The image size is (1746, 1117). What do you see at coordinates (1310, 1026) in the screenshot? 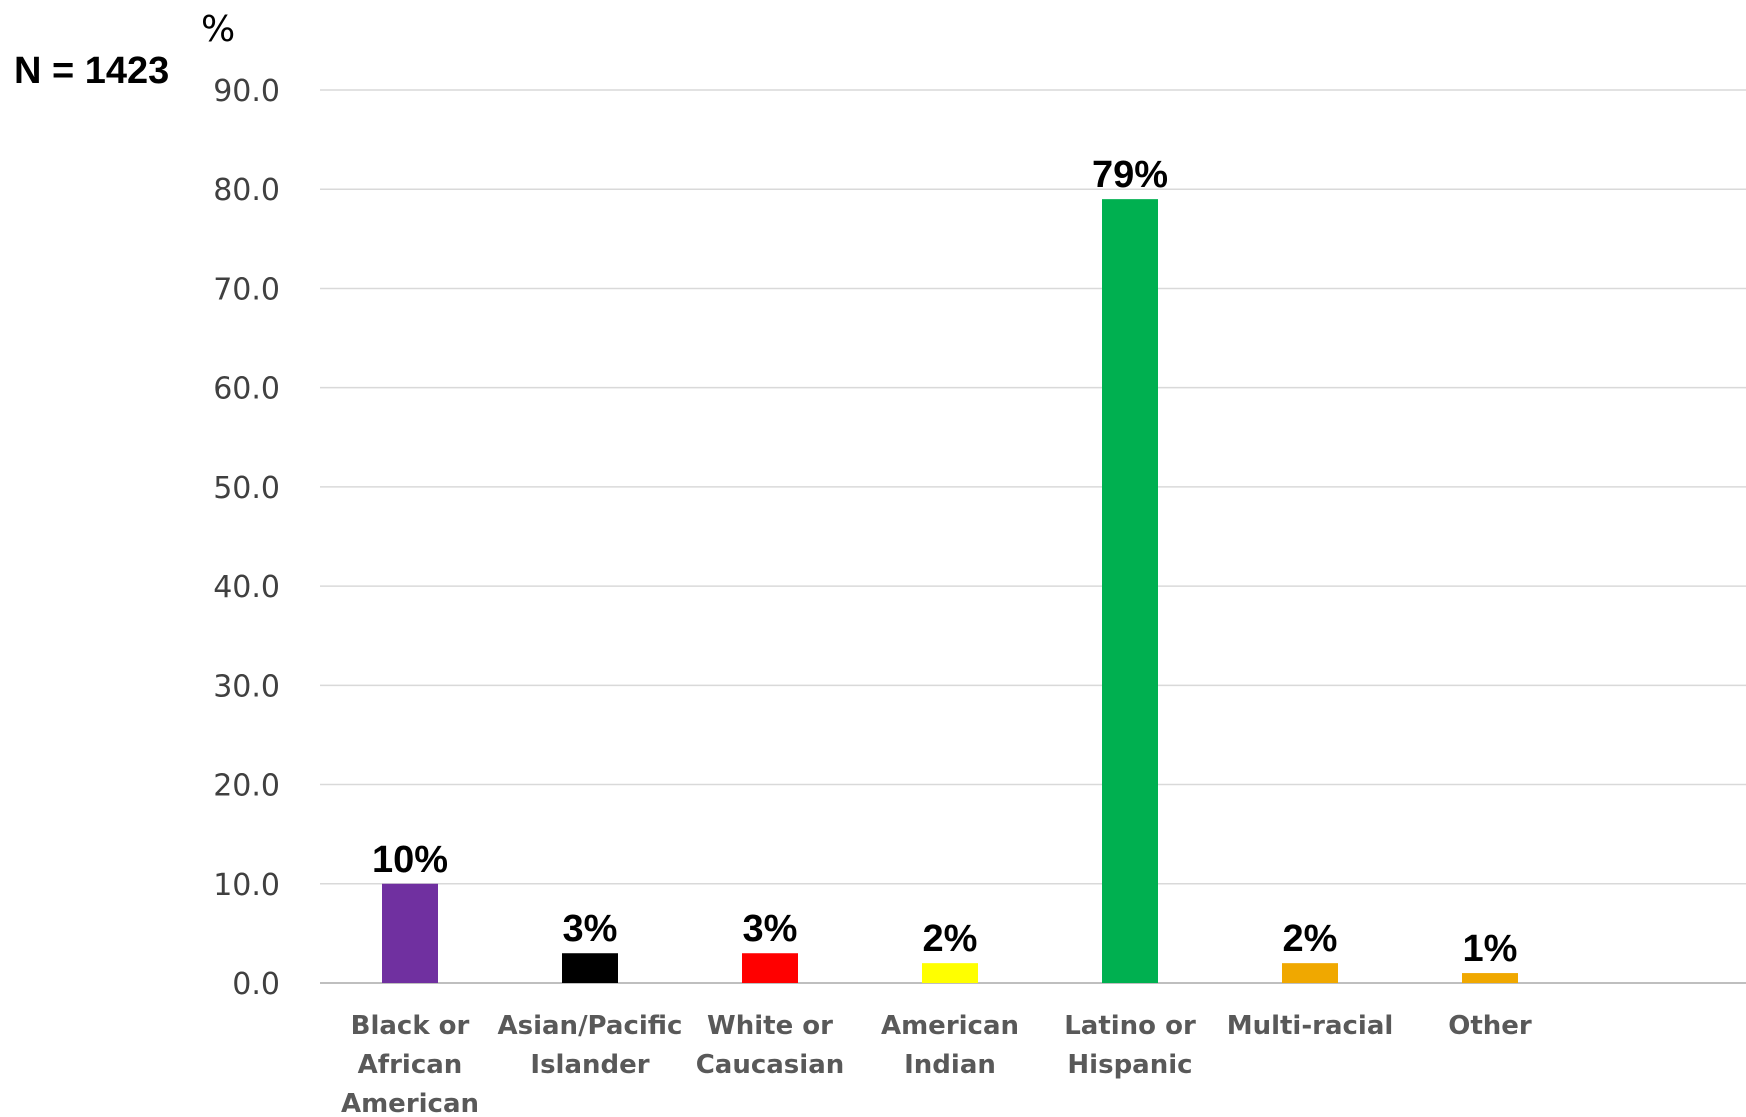
I see `category-label: Multi-racial` at bounding box center [1310, 1026].